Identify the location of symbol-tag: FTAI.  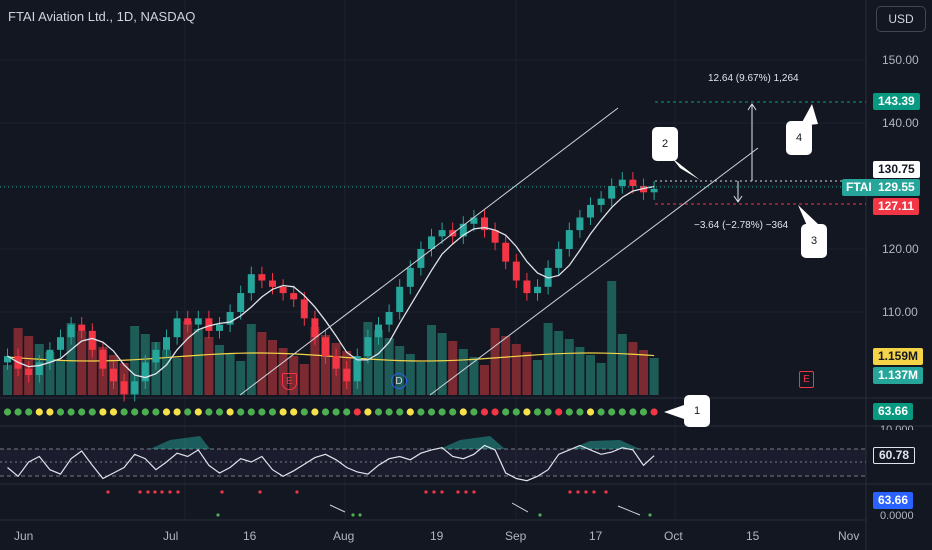
(859, 187).